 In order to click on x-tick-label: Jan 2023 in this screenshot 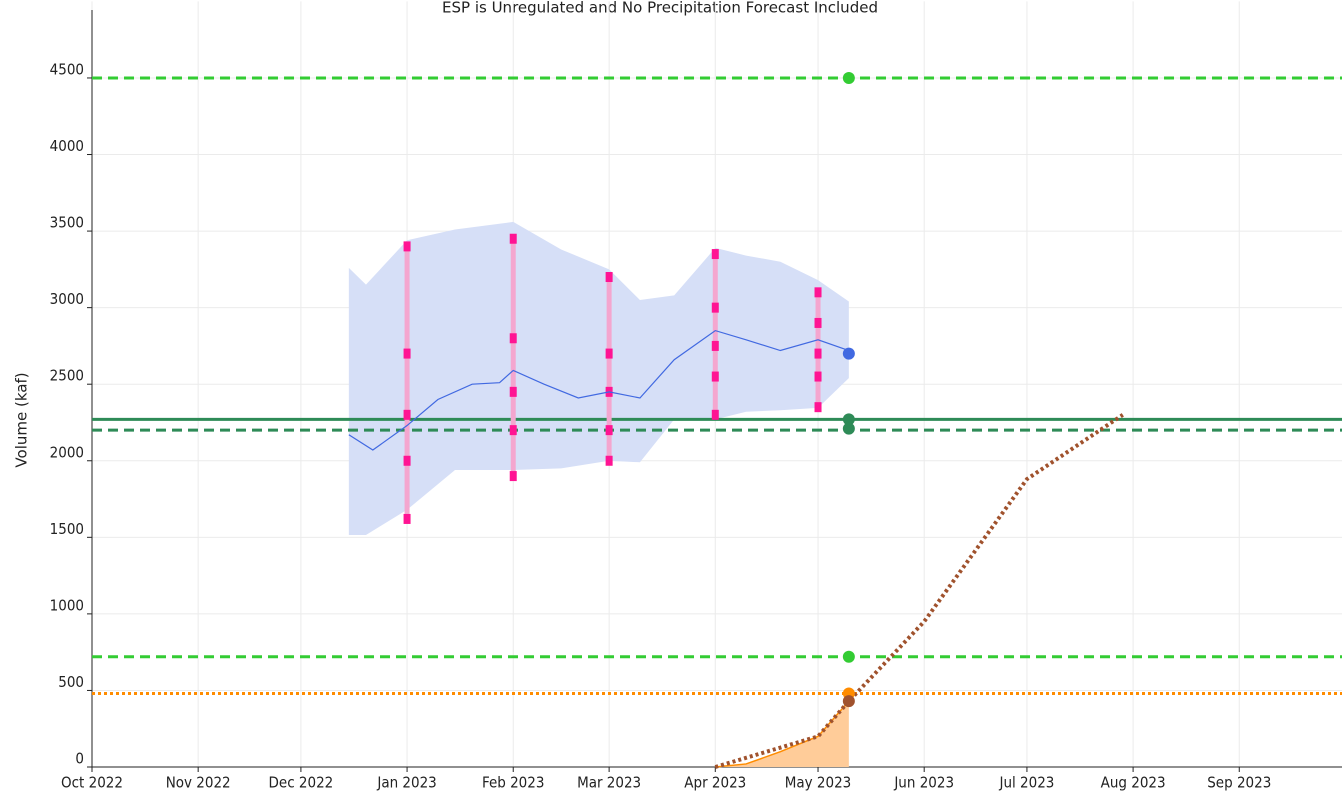, I will do `click(406, 783)`.